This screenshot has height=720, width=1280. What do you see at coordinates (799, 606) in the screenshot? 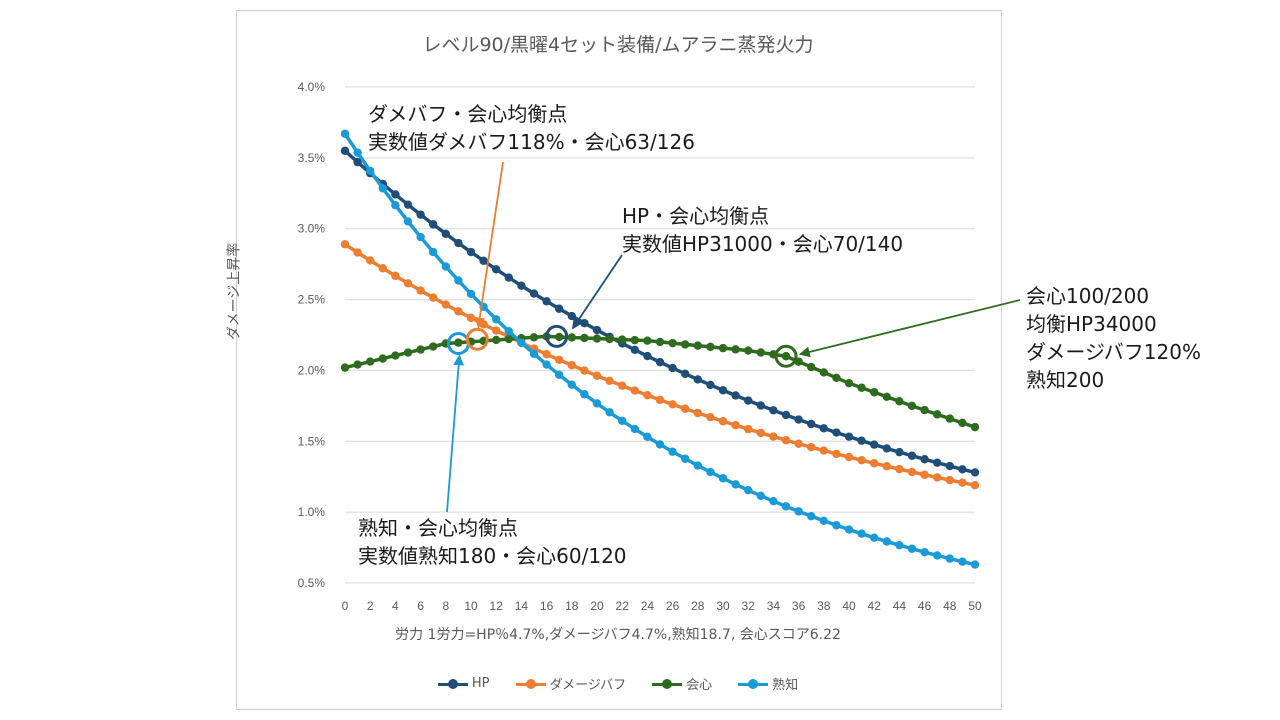
I see `x-tick-label: 36` at bounding box center [799, 606].